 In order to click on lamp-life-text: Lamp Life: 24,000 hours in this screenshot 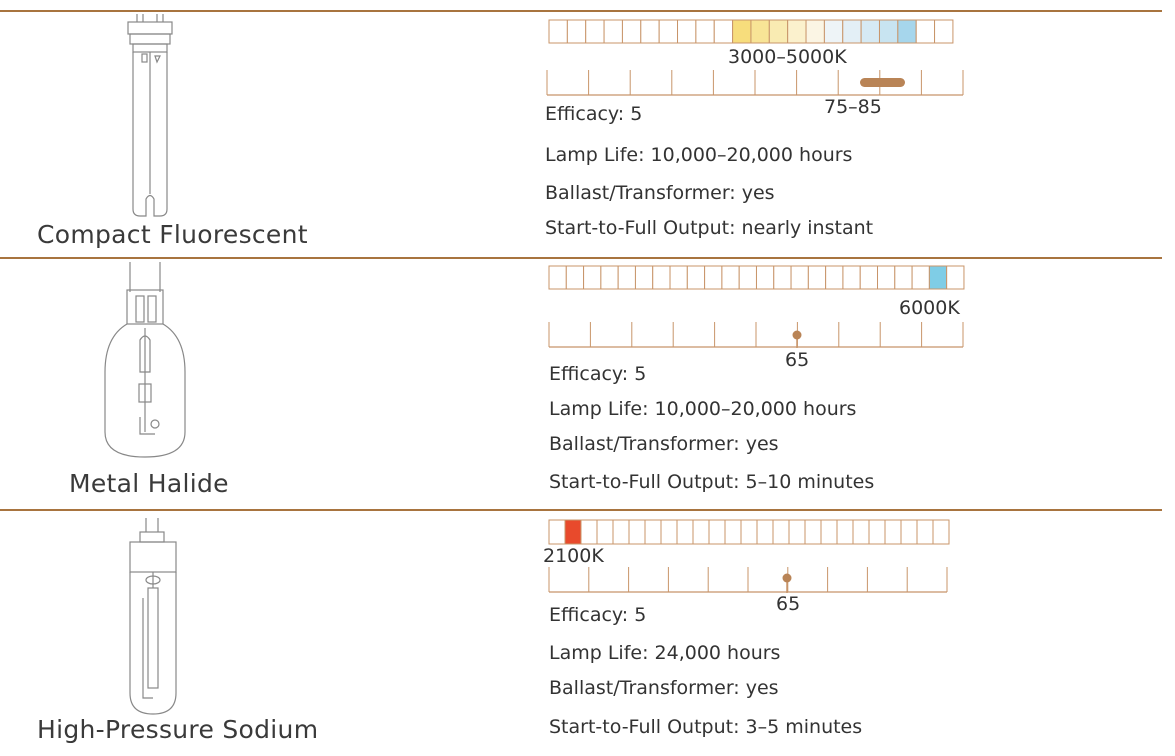, I will do `click(665, 653)`.